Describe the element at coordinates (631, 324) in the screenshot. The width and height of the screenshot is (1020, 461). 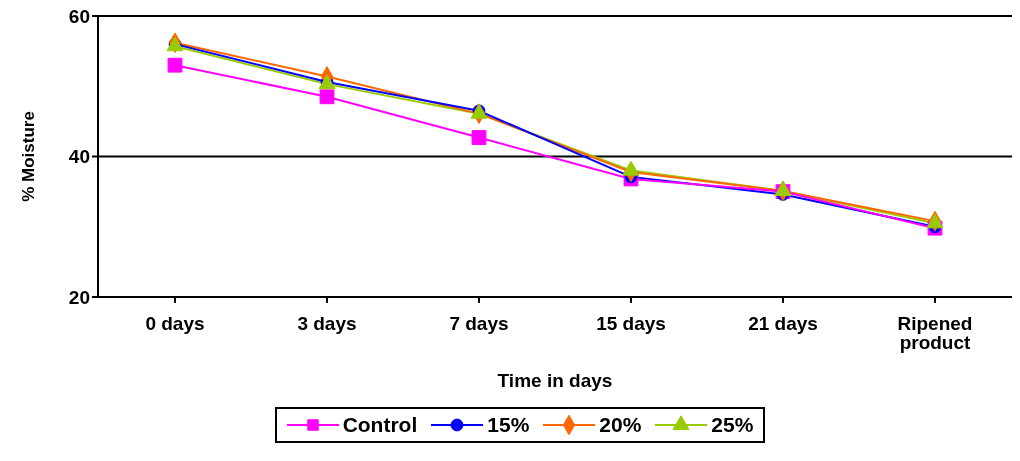
I see `x-tick-label: 15 days` at that location.